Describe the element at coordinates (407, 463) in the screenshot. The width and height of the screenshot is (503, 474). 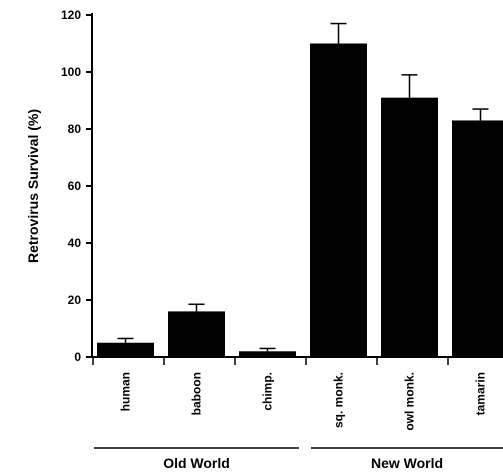
I see `group-label: New World` at that location.